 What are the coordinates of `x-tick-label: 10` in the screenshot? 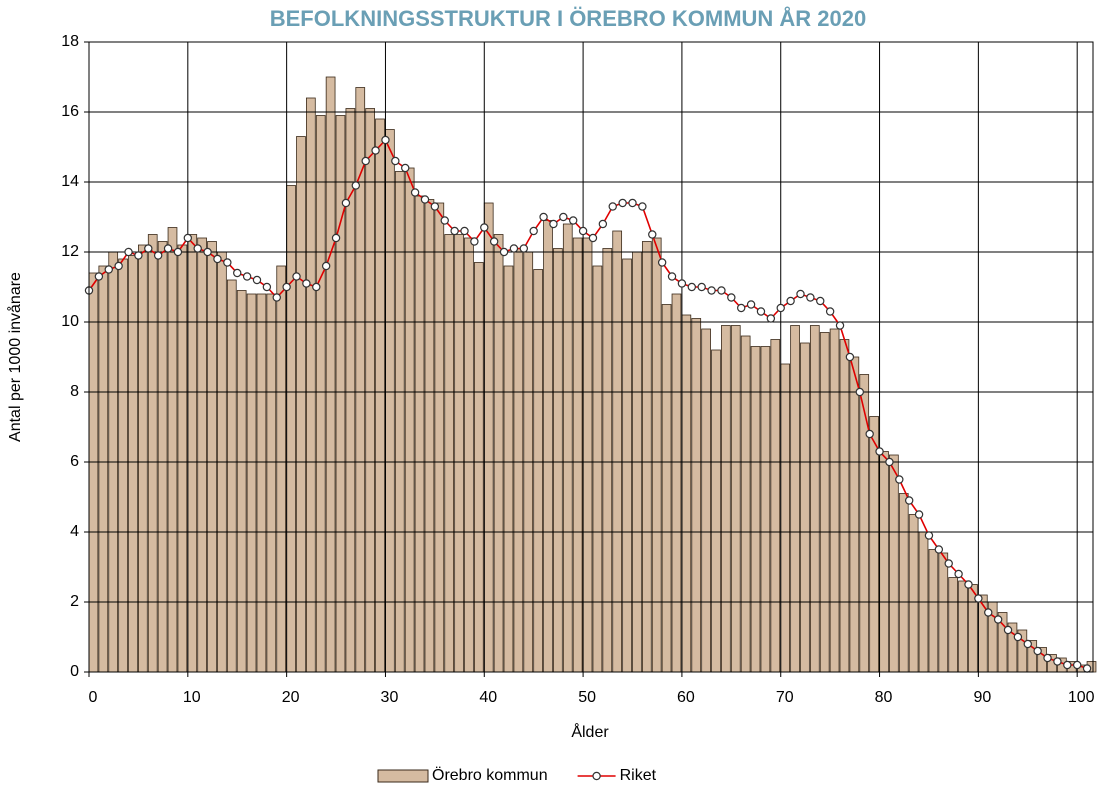 It's located at (192, 697).